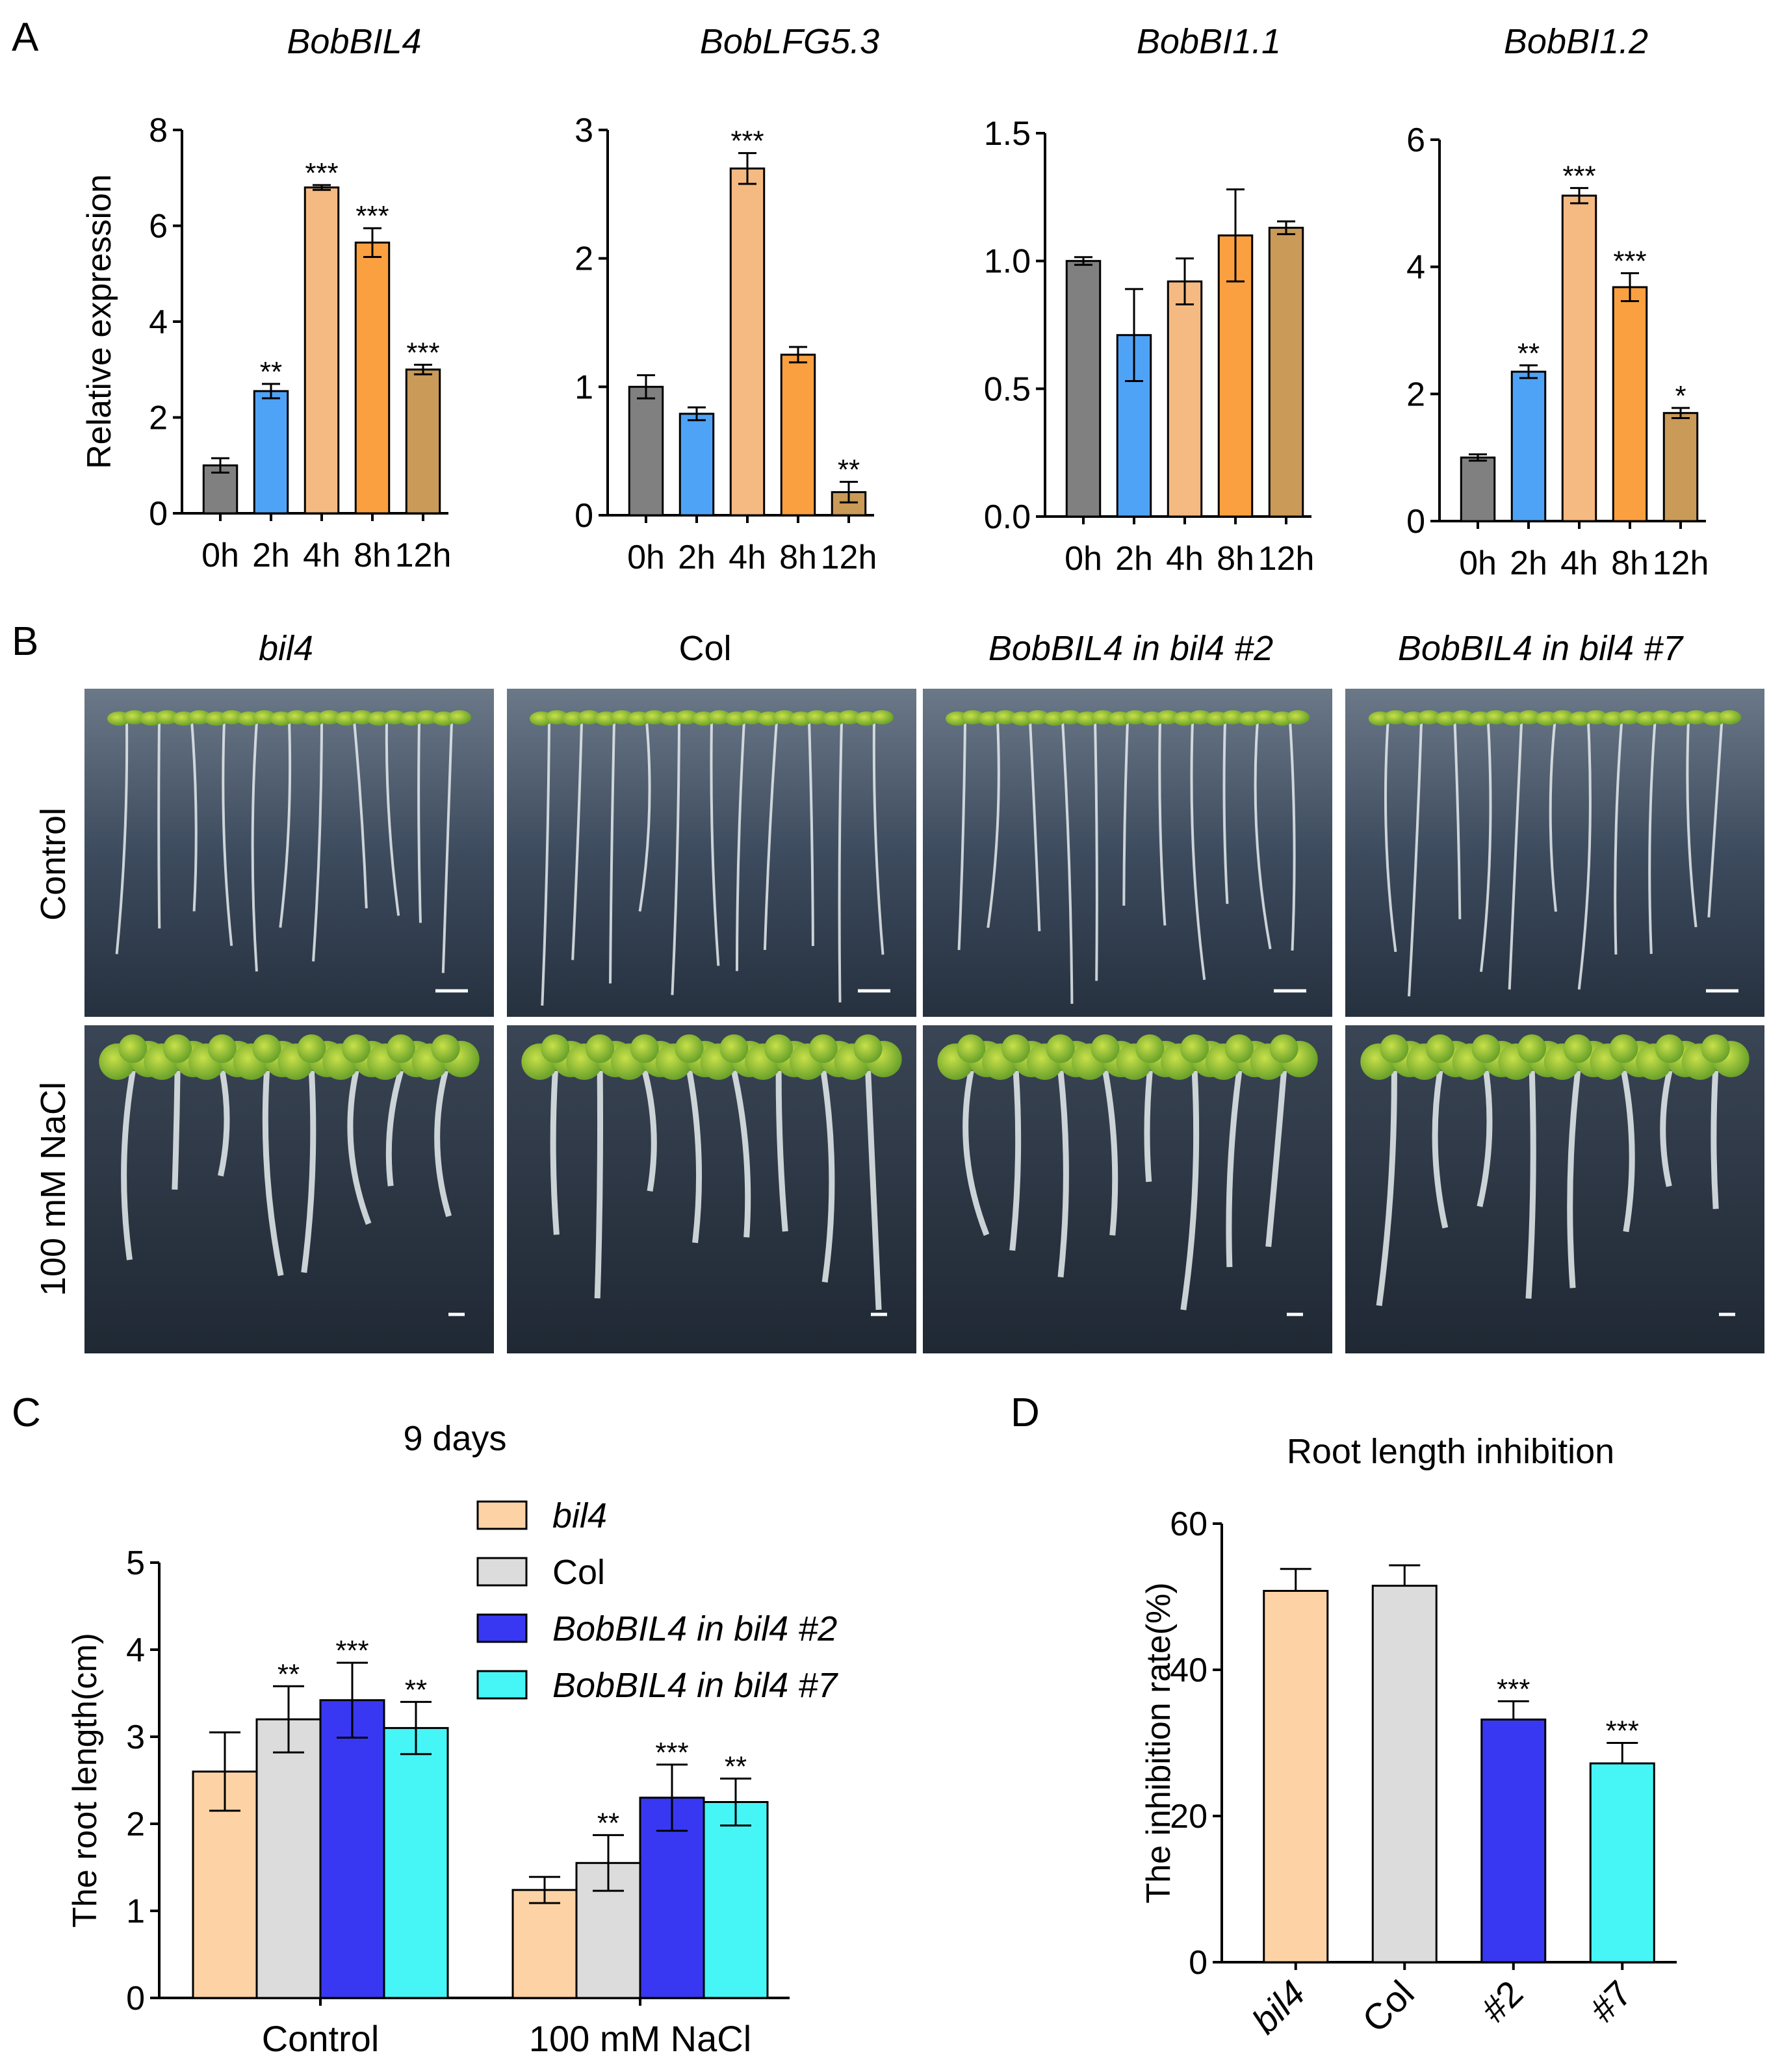 This screenshot has height=2072, width=1782. What do you see at coordinates (1278, 2007) in the screenshot?
I see `x-tick-label: bil4` at bounding box center [1278, 2007].